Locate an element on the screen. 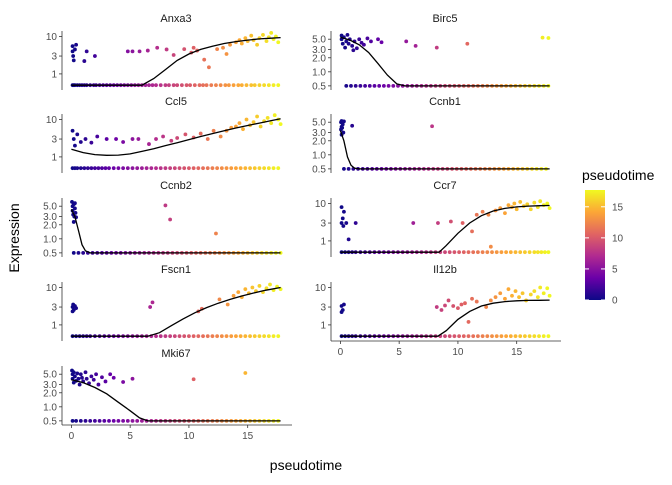 Image resolution: width=672 pixels, height=485 pixels. panel-ccnb1: Ccnb1 0.5 1.0 2.03.05.0 is located at coordinates (431, 135).